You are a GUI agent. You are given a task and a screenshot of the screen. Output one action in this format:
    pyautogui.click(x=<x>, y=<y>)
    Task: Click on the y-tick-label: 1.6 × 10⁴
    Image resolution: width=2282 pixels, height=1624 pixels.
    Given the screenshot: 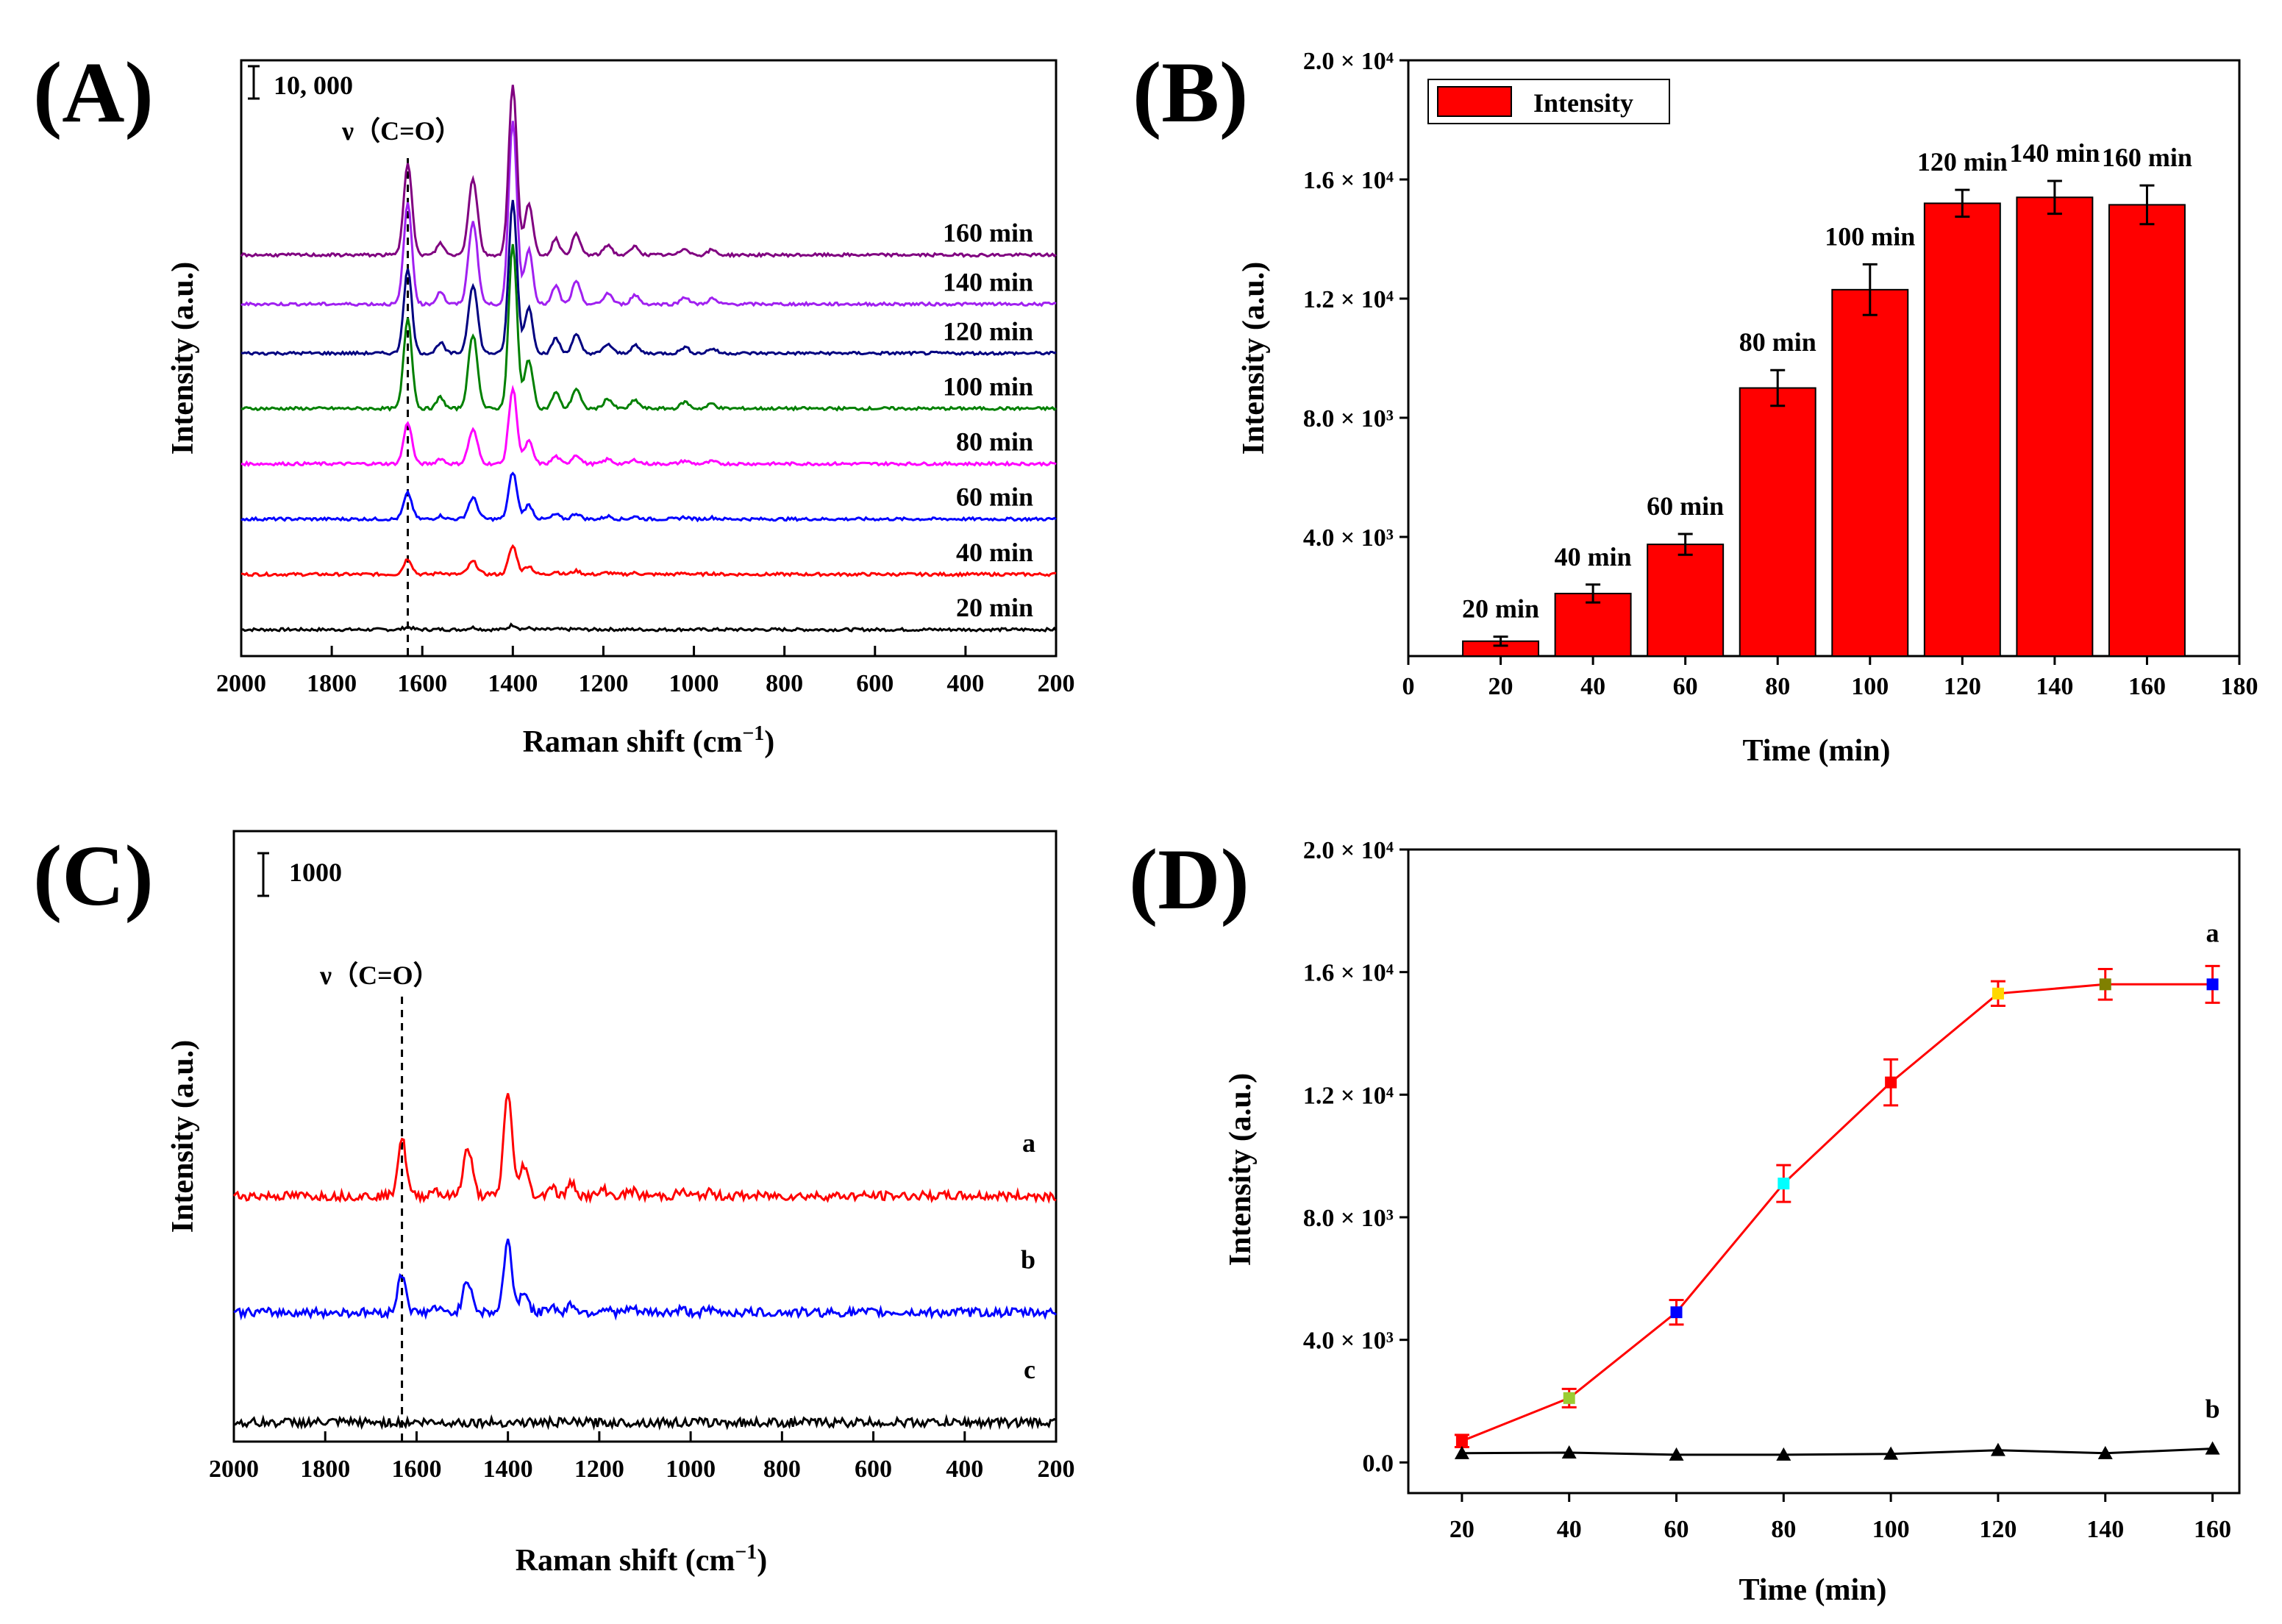 What is the action you would take?
    pyautogui.click(x=1349, y=973)
    